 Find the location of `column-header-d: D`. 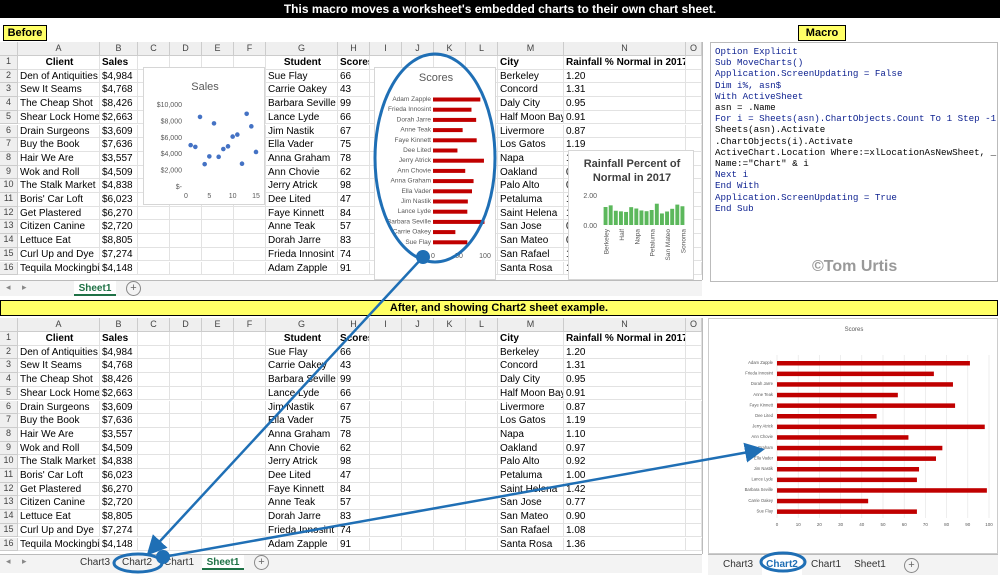

column-header-d: D is located at coordinates (186, 48).